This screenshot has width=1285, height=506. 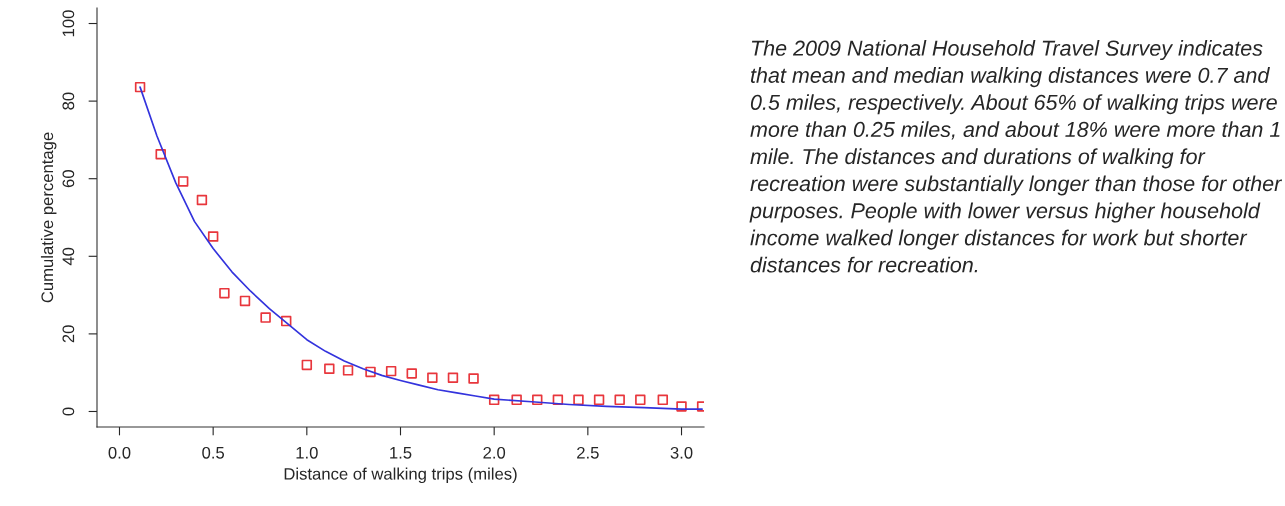 What do you see at coordinates (68, 411) in the screenshot?
I see `y-tick-label: 0` at bounding box center [68, 411].